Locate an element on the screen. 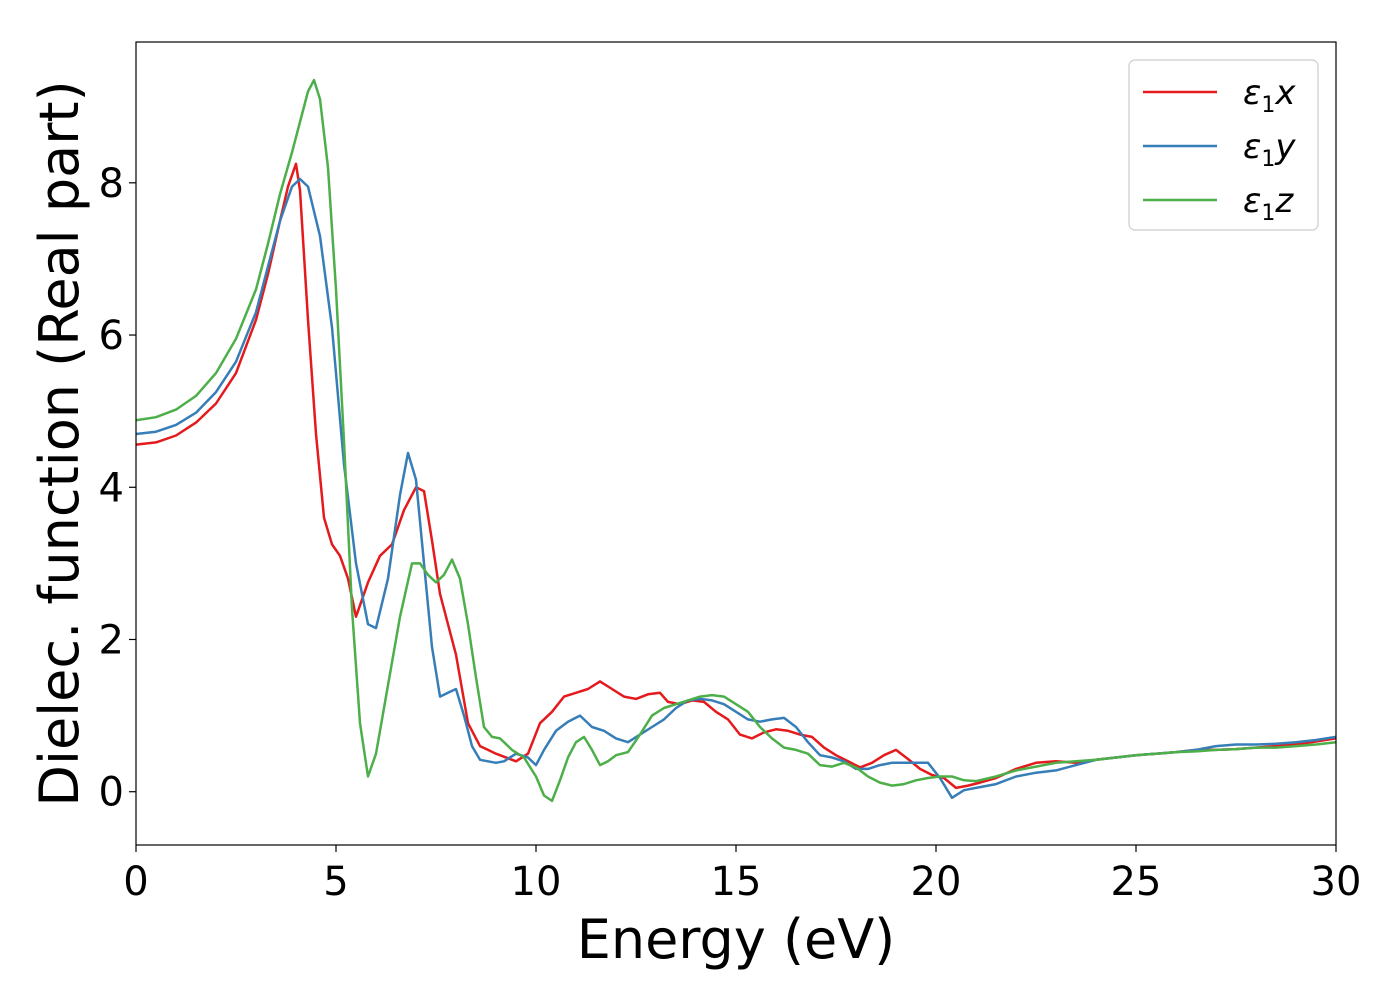 The width and height of the screenshot is (1400, 1000). y-tick-label: 4 is located at coordinates (111, 488).